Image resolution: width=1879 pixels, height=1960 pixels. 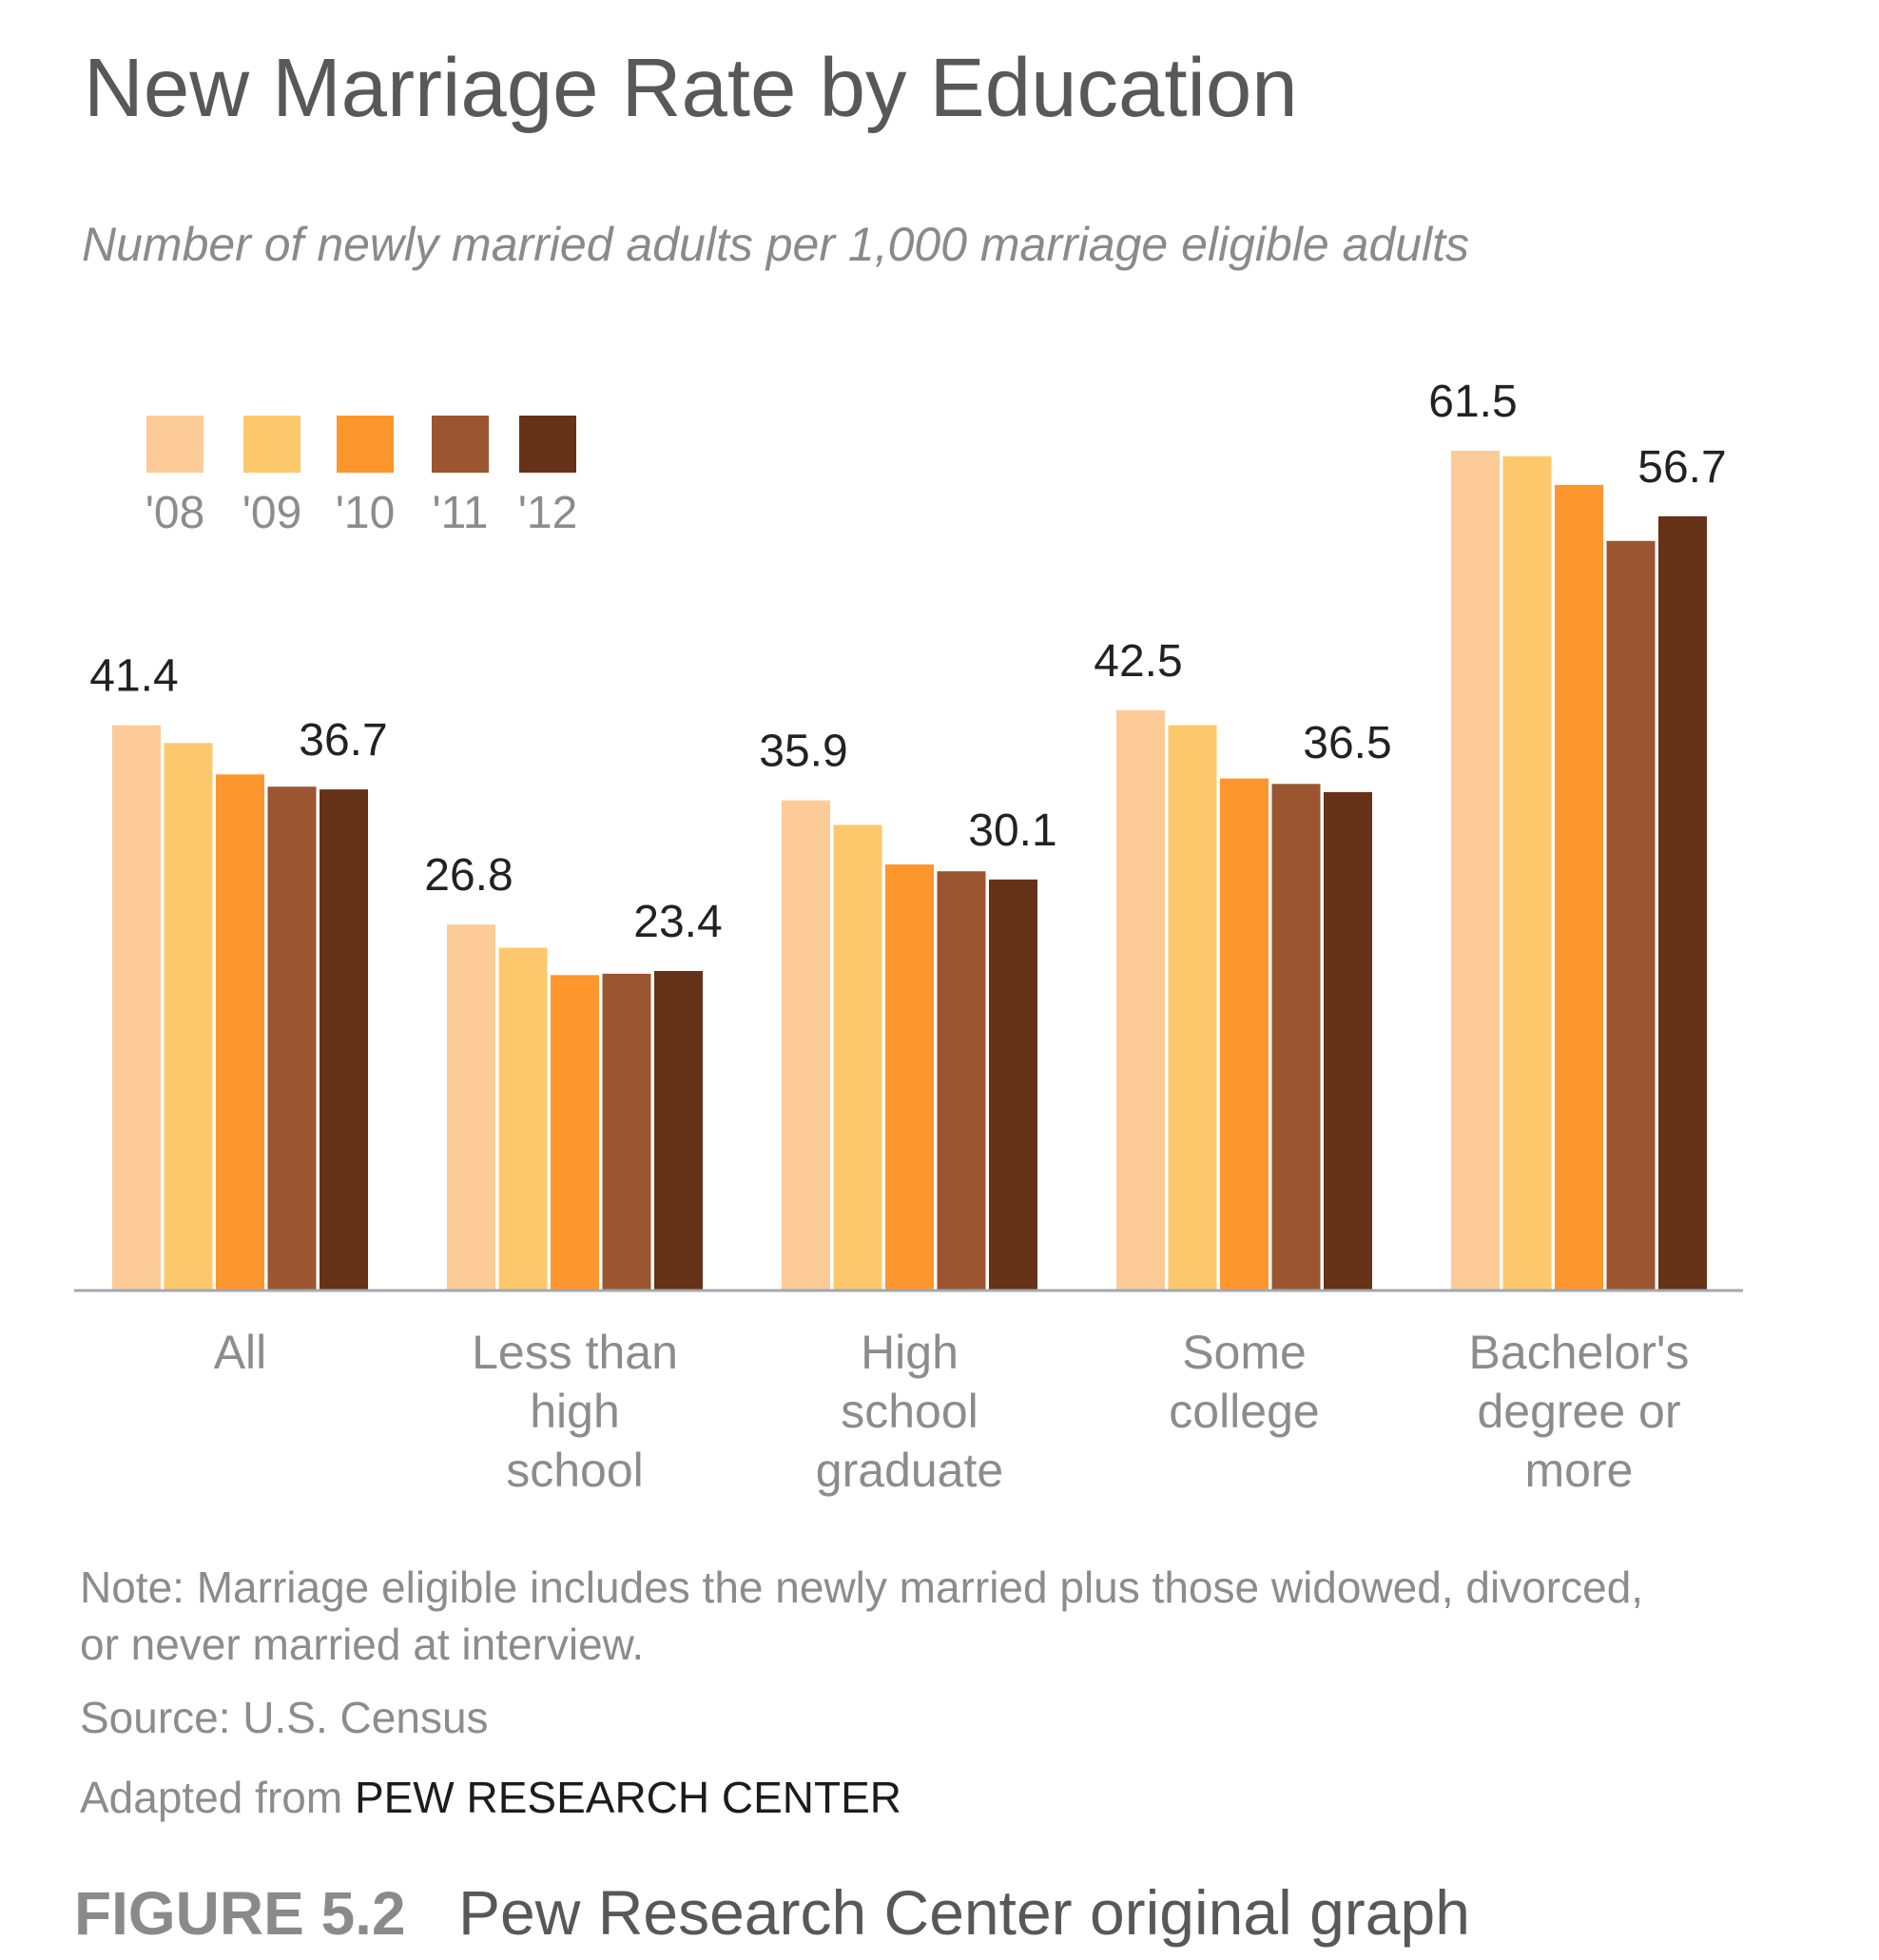 What do you see at coordinates (1244, 1412) in the screenshot?
I see `category-label-line: college` at bounding box center [1244, 1412].